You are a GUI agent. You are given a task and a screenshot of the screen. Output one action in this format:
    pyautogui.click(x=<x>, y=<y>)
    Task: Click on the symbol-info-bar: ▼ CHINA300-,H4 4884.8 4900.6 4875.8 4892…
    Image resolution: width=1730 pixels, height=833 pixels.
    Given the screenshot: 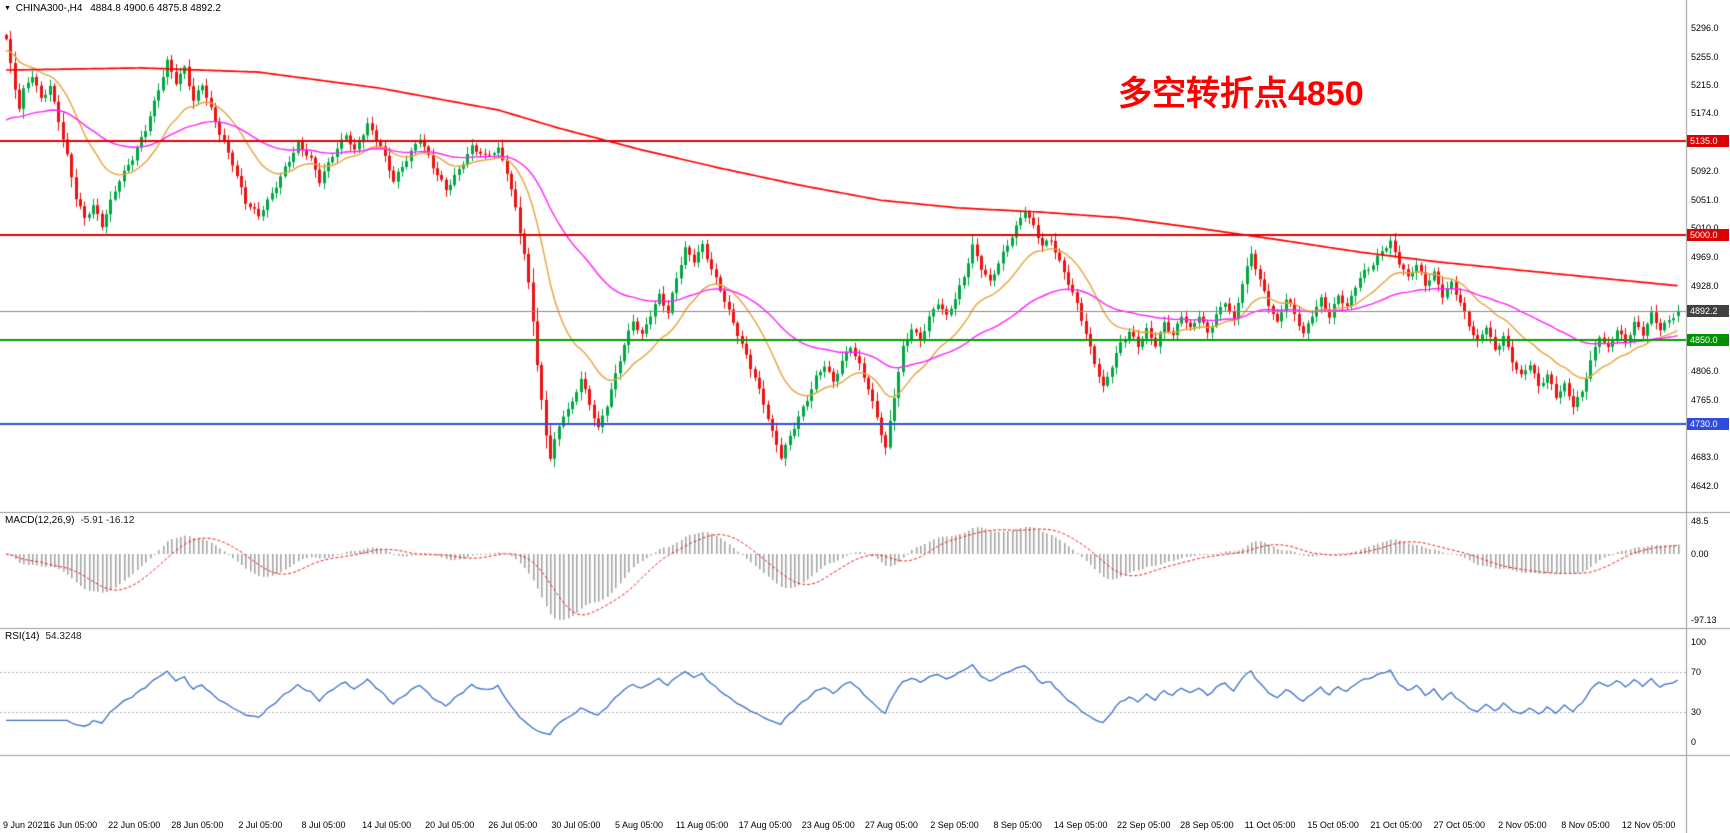 What is the action you would take?
    pyautogui.click(x=112, y=8)
    